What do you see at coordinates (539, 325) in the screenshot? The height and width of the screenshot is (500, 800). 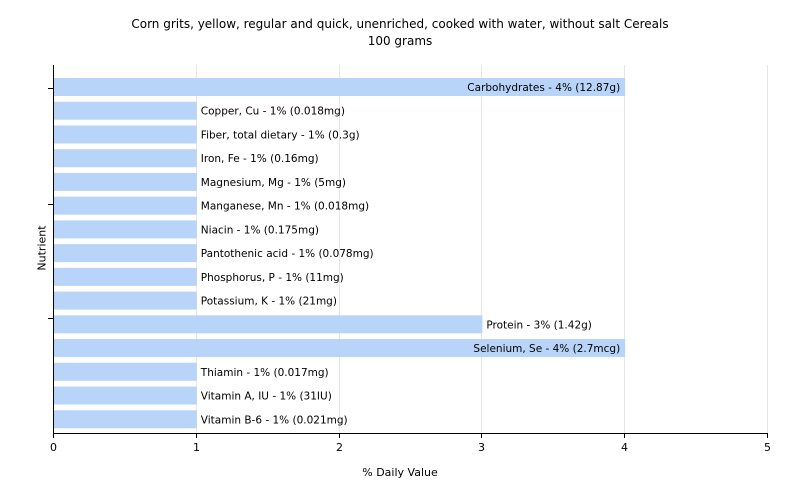 I see `bar-label: Protein - 3% (1.42g)` at bounding box center [539, 325].